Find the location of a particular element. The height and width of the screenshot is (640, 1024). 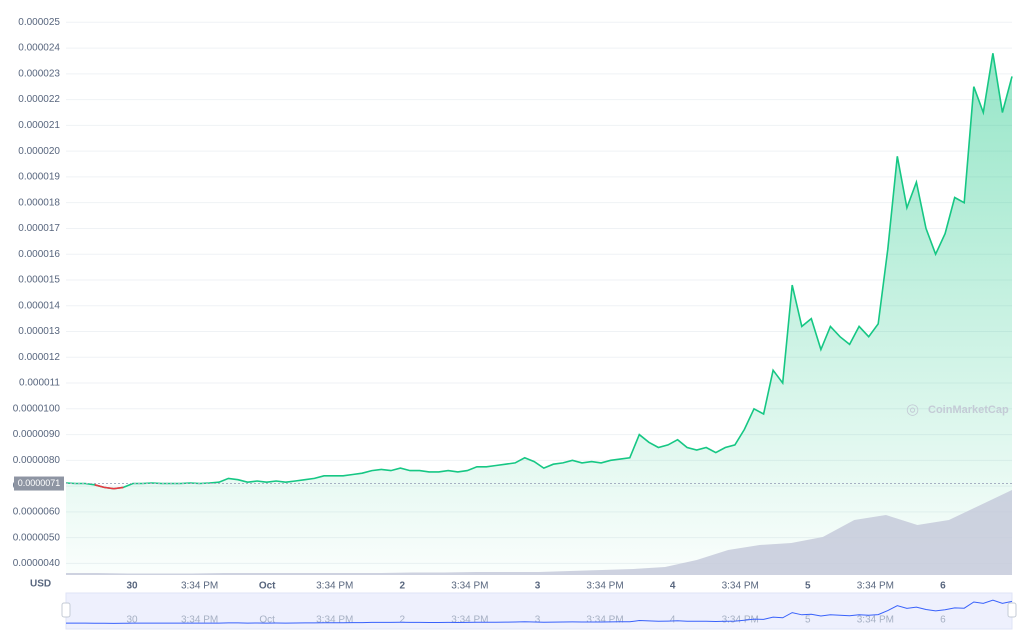

watermark-icon: ◎ is located at coordinates (912, 409).